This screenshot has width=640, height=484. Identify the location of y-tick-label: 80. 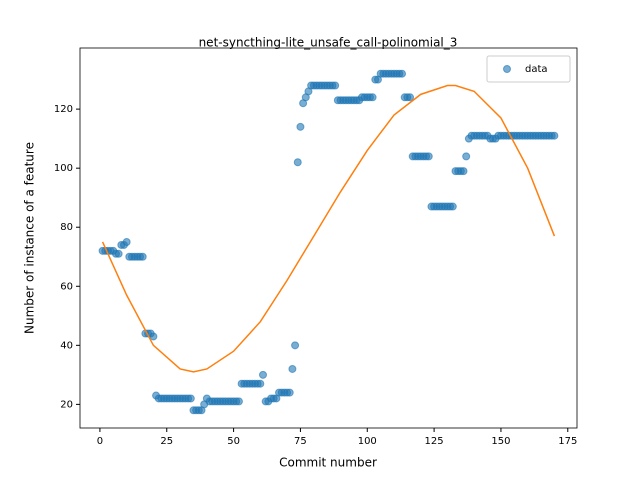
(66, 227).